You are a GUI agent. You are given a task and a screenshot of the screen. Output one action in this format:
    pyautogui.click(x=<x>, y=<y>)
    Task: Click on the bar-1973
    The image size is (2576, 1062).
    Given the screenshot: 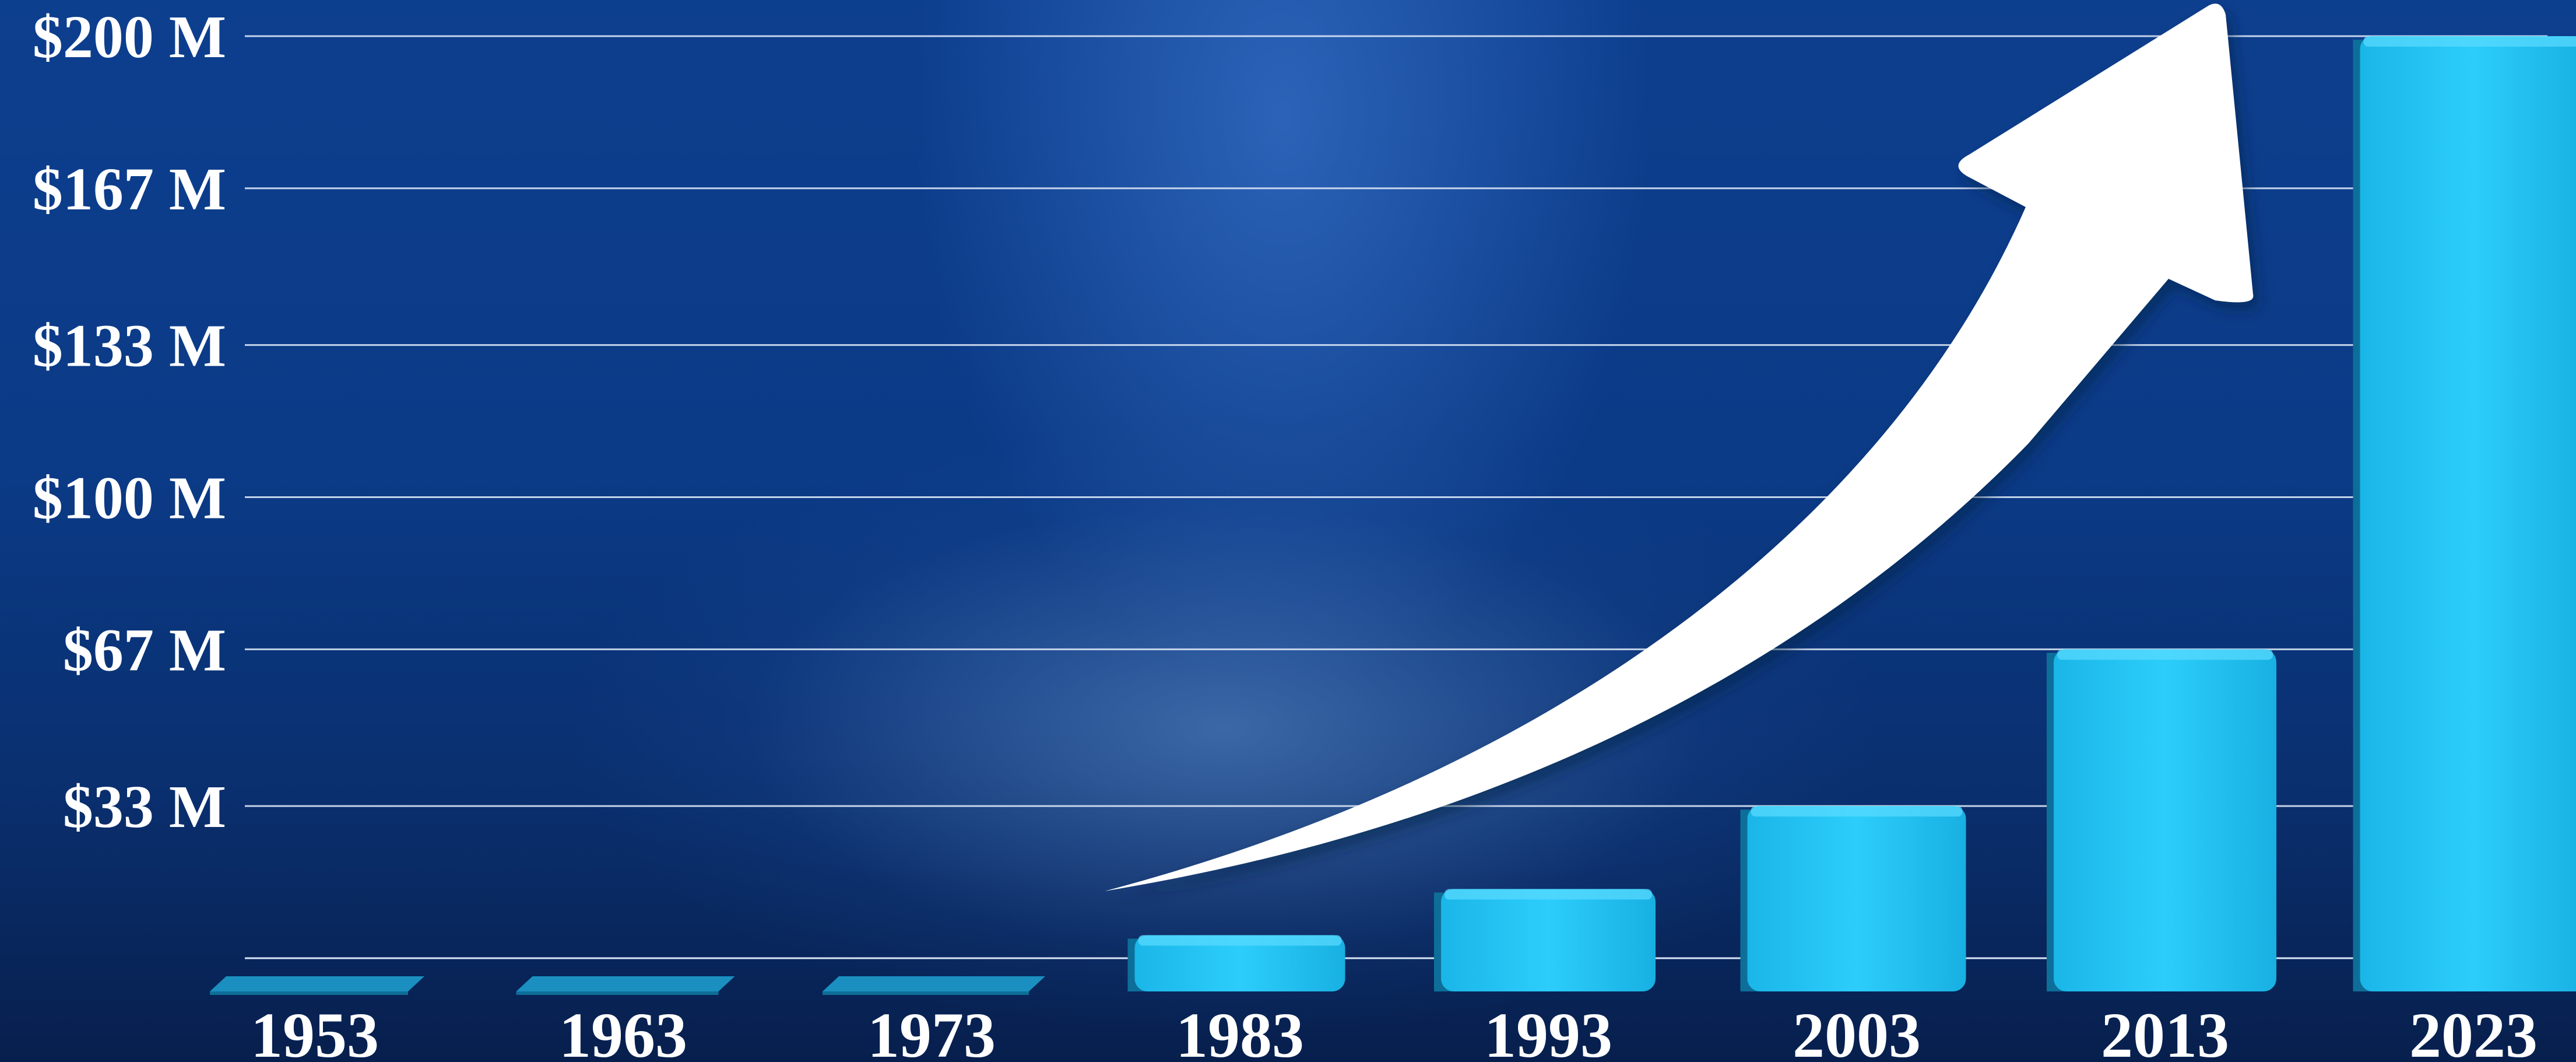 What is the action you would take?
    pyautogui.click(x=934, y=985)
    